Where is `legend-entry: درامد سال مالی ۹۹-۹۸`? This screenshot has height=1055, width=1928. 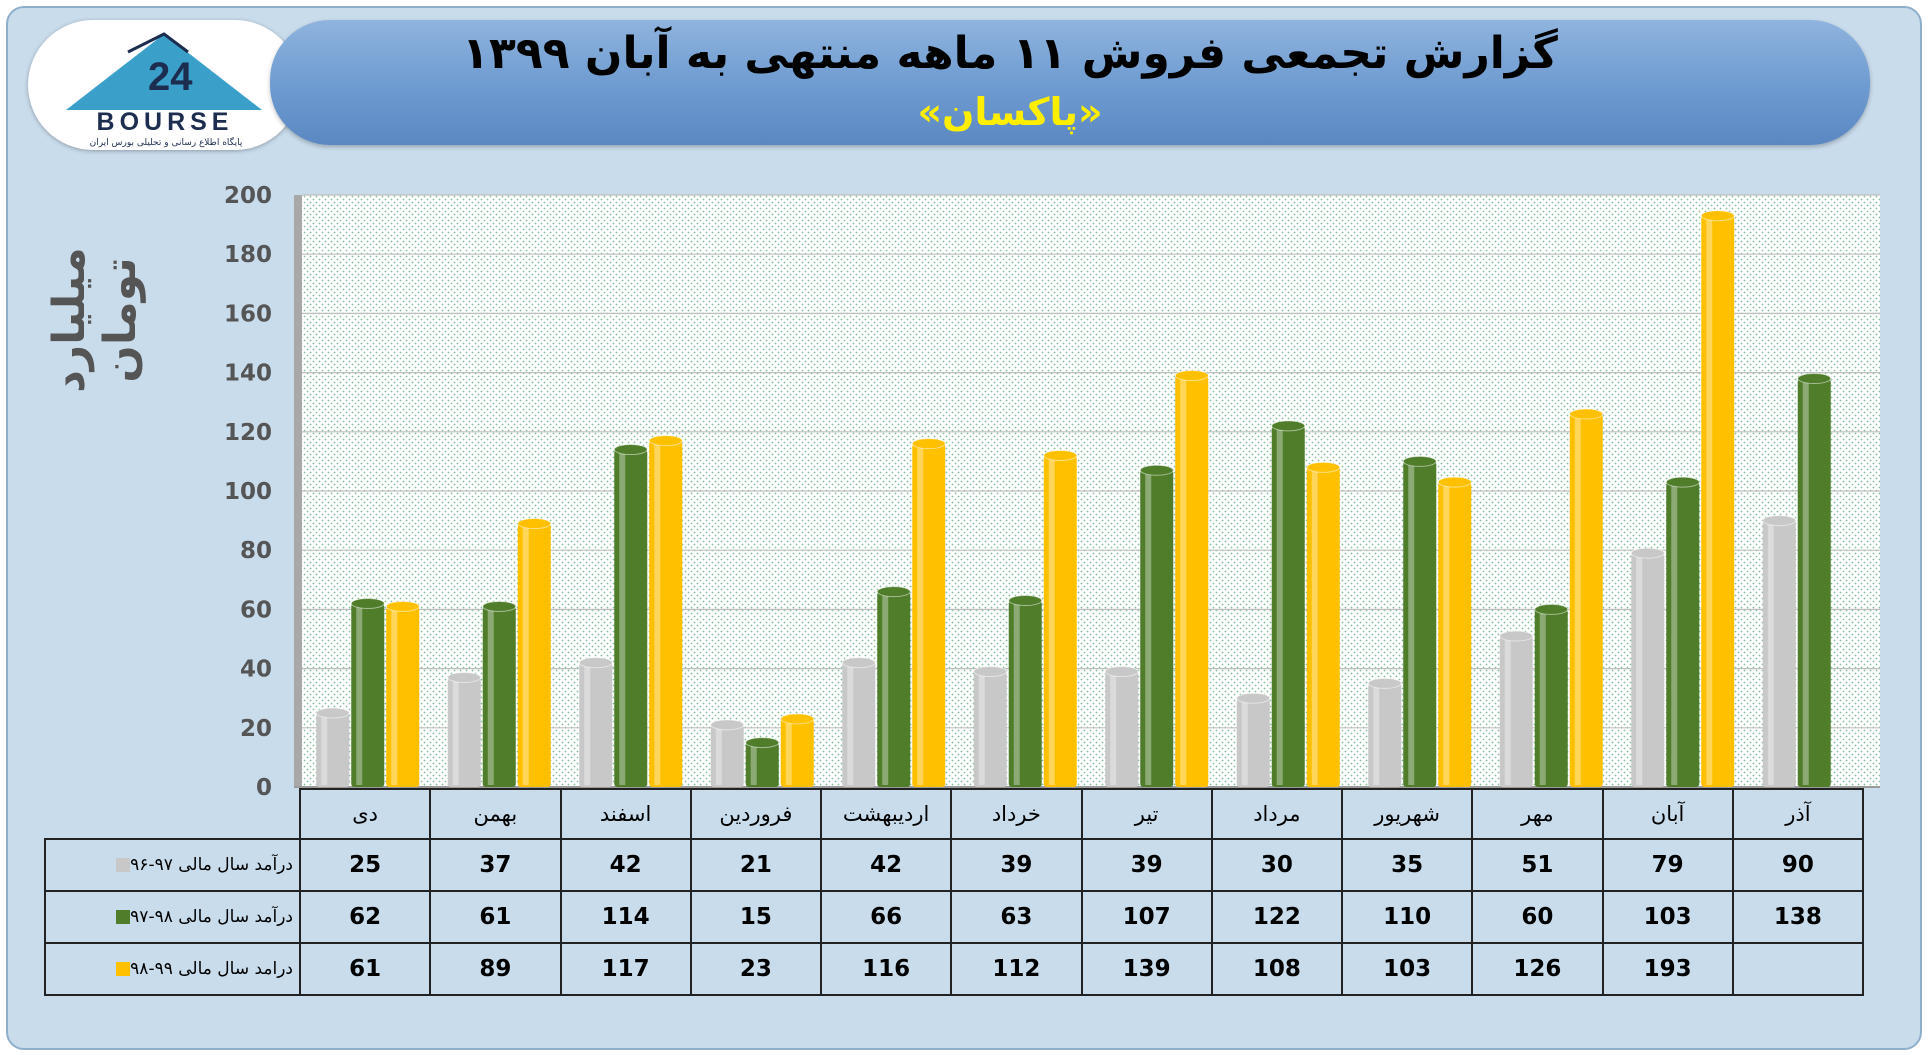
legend-entry: درامد سال مالی ۹۹-۹۸ is located at coordinates (172, 969).